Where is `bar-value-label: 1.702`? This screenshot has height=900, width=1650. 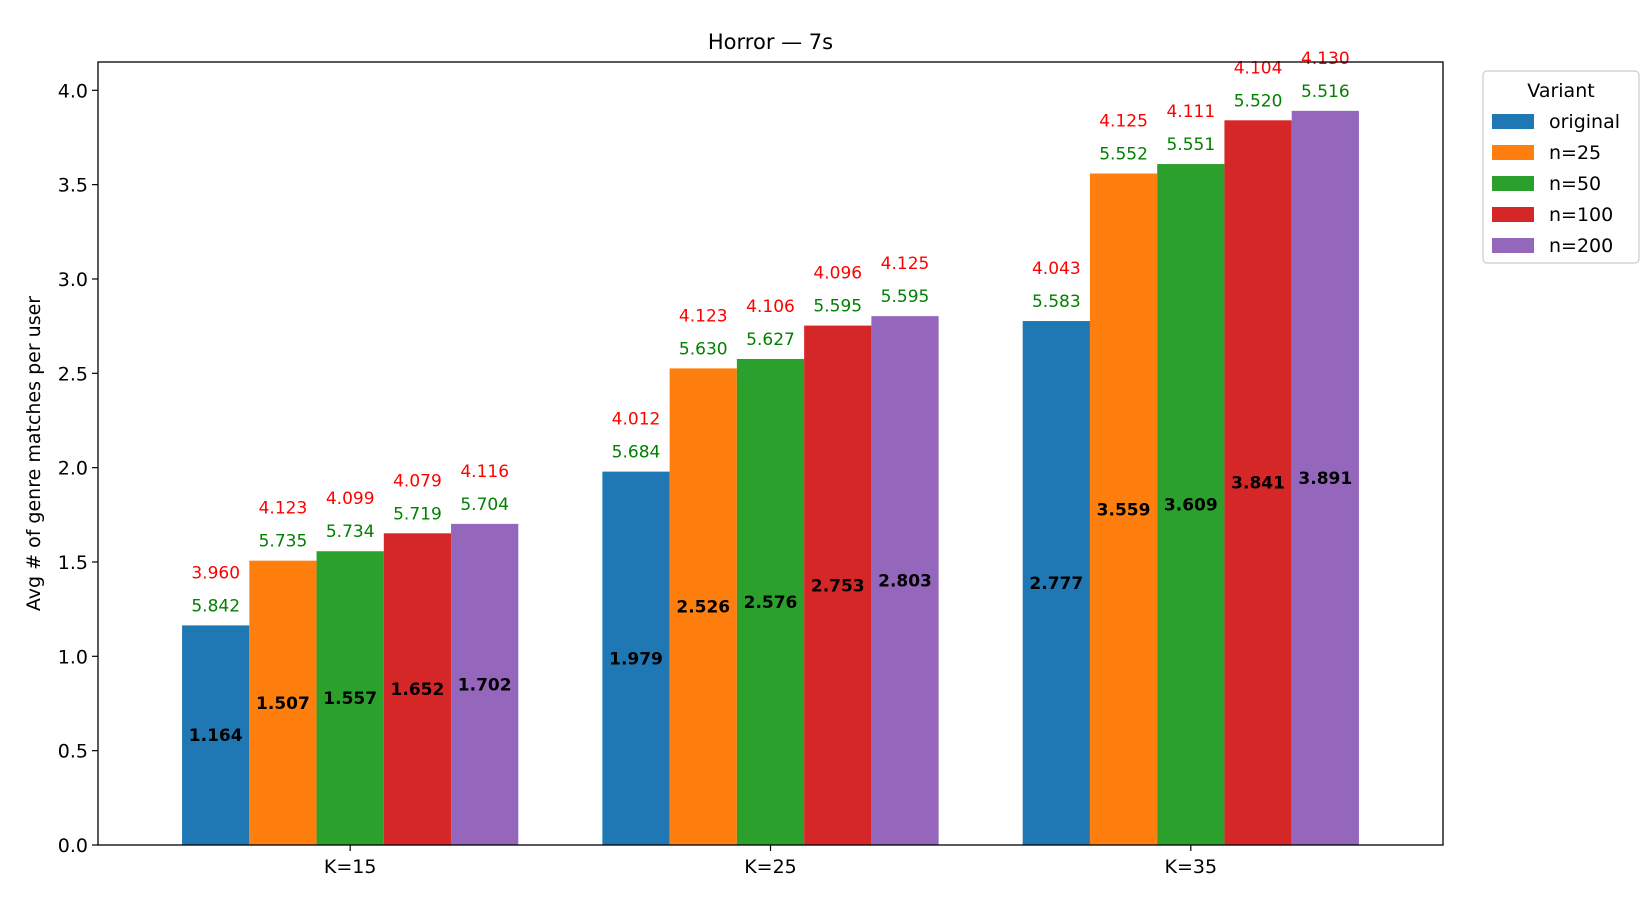
bar-value-label: 1.702 is located at coordinates (485, 685).